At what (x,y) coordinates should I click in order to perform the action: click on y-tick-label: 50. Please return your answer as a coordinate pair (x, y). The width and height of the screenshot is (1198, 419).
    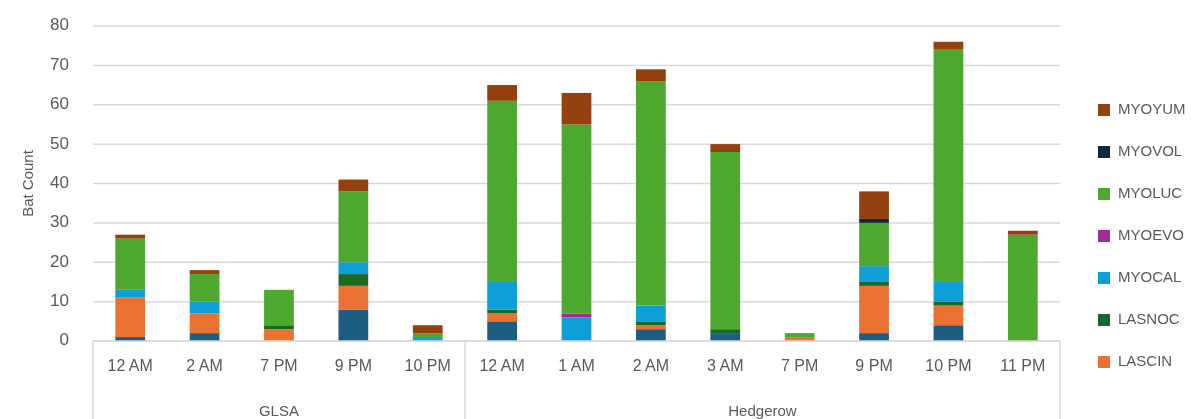
    Looking at the image, I should click on (59, 143).